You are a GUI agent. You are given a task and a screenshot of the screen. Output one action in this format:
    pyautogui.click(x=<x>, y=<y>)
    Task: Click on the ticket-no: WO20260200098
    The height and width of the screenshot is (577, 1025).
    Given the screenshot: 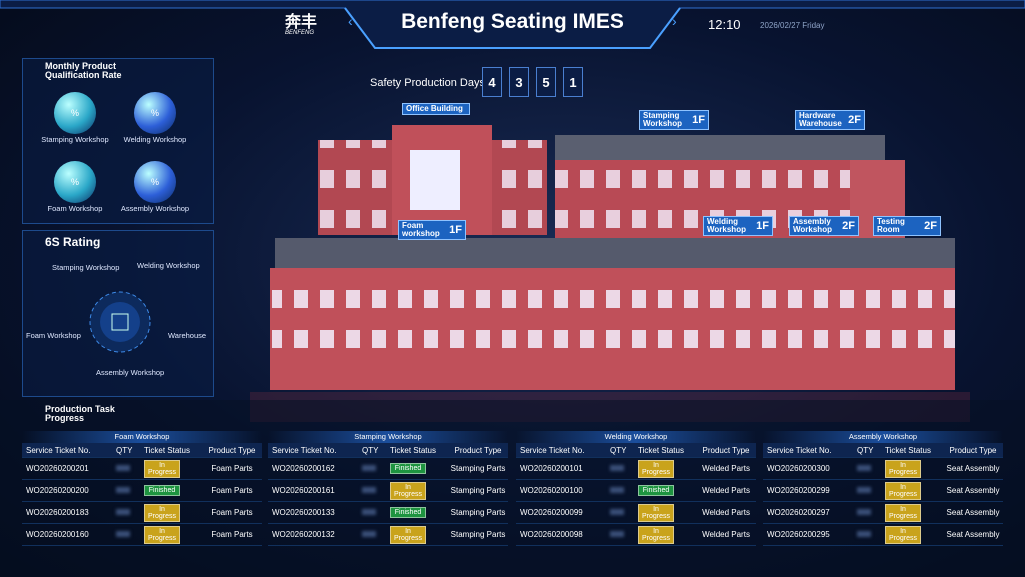 What is the action you would take?
    pyautogui.click(x=551, y=534)
    